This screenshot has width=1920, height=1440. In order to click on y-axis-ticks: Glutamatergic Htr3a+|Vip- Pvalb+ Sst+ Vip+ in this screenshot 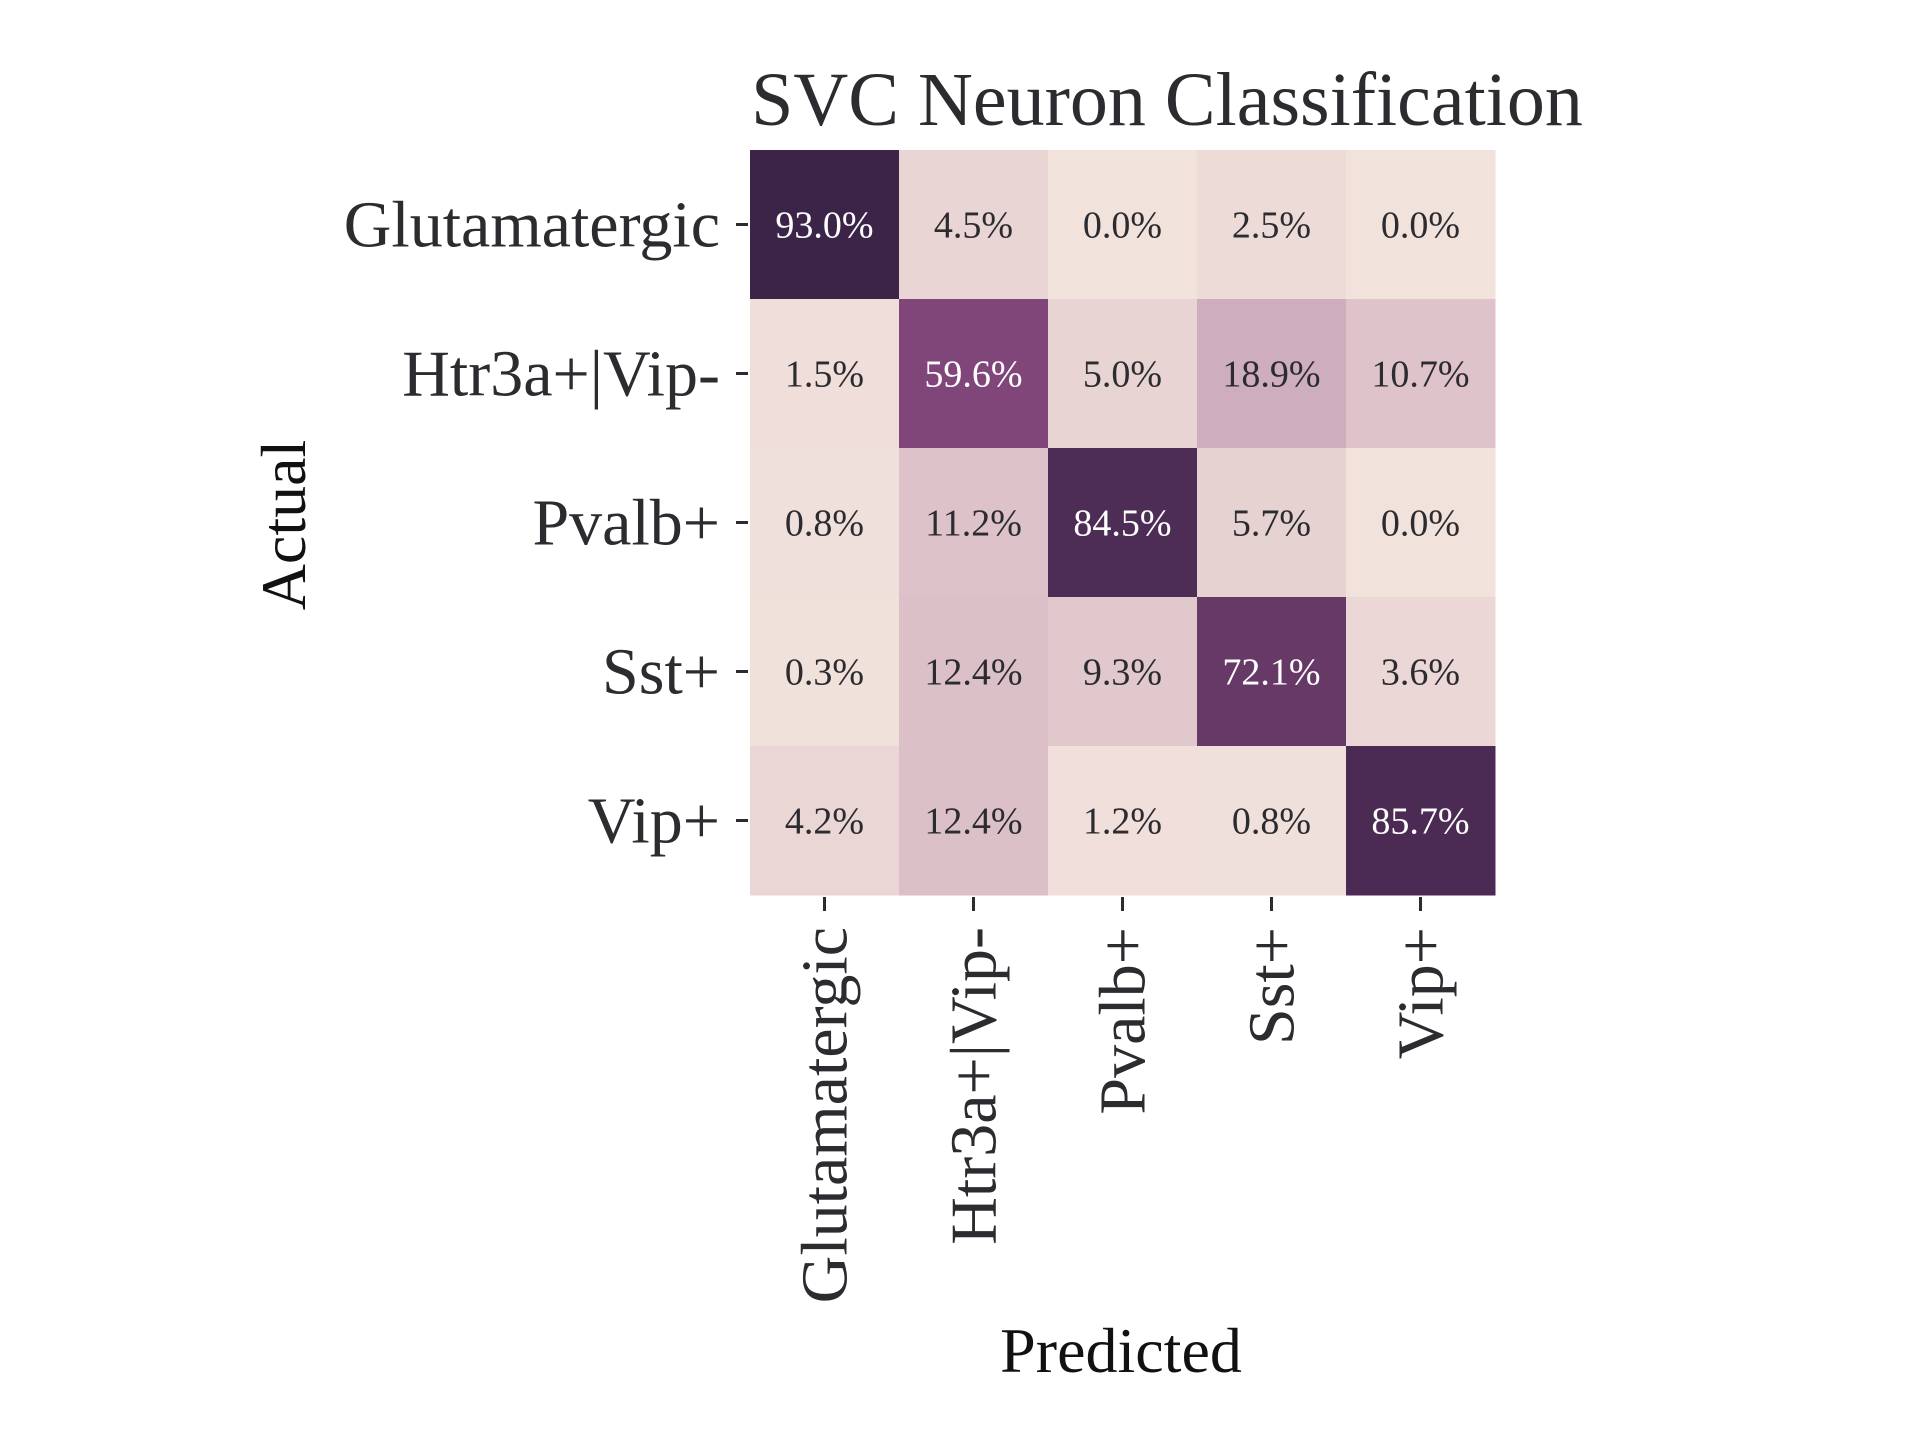, I will do `click(546, 523)`.